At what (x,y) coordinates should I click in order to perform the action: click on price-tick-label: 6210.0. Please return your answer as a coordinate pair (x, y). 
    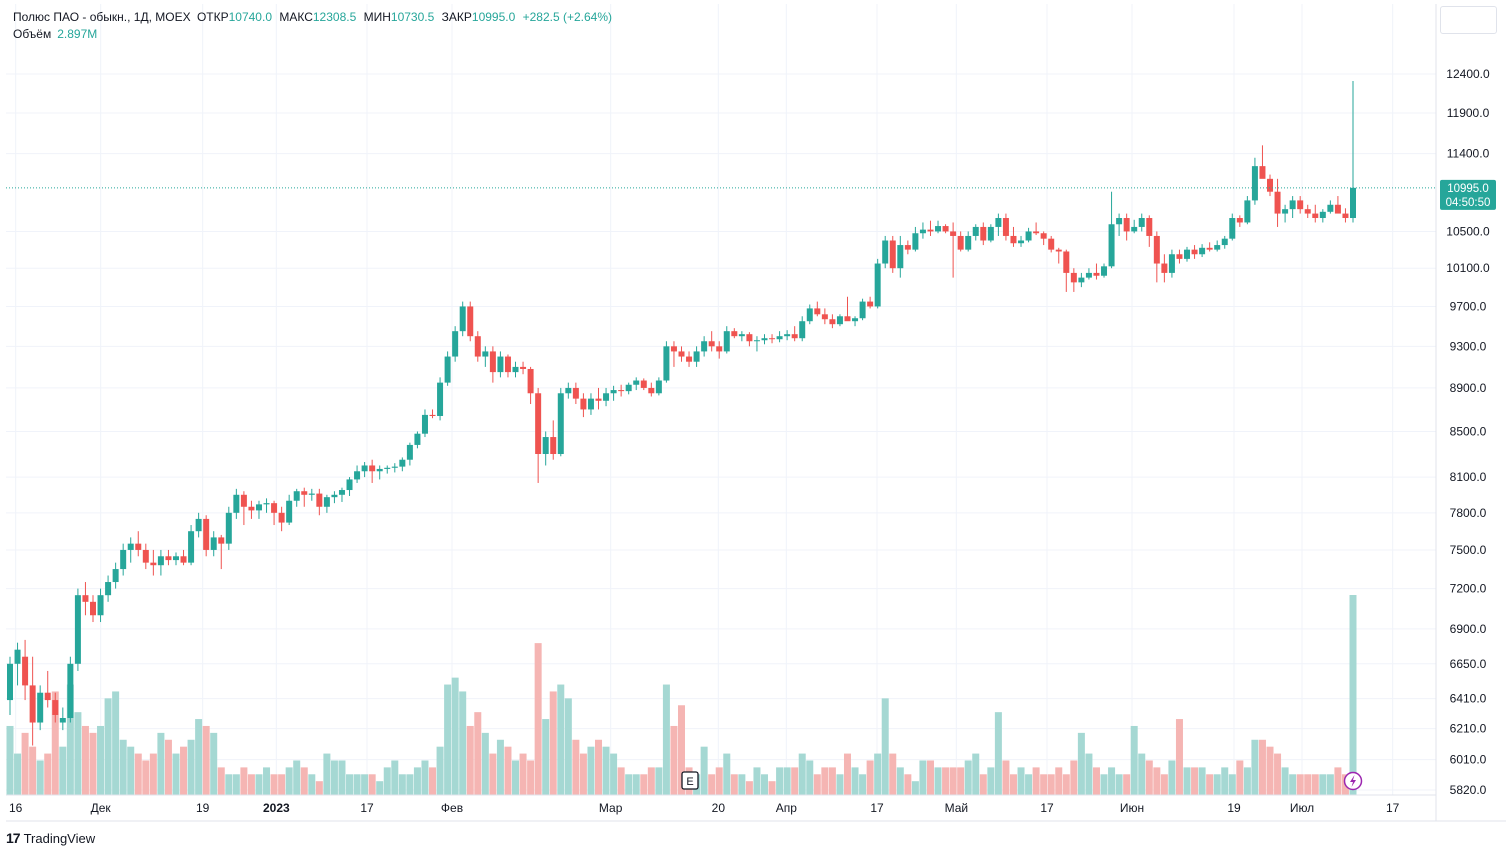
    Looking at the image, I should click on (1468, 729).